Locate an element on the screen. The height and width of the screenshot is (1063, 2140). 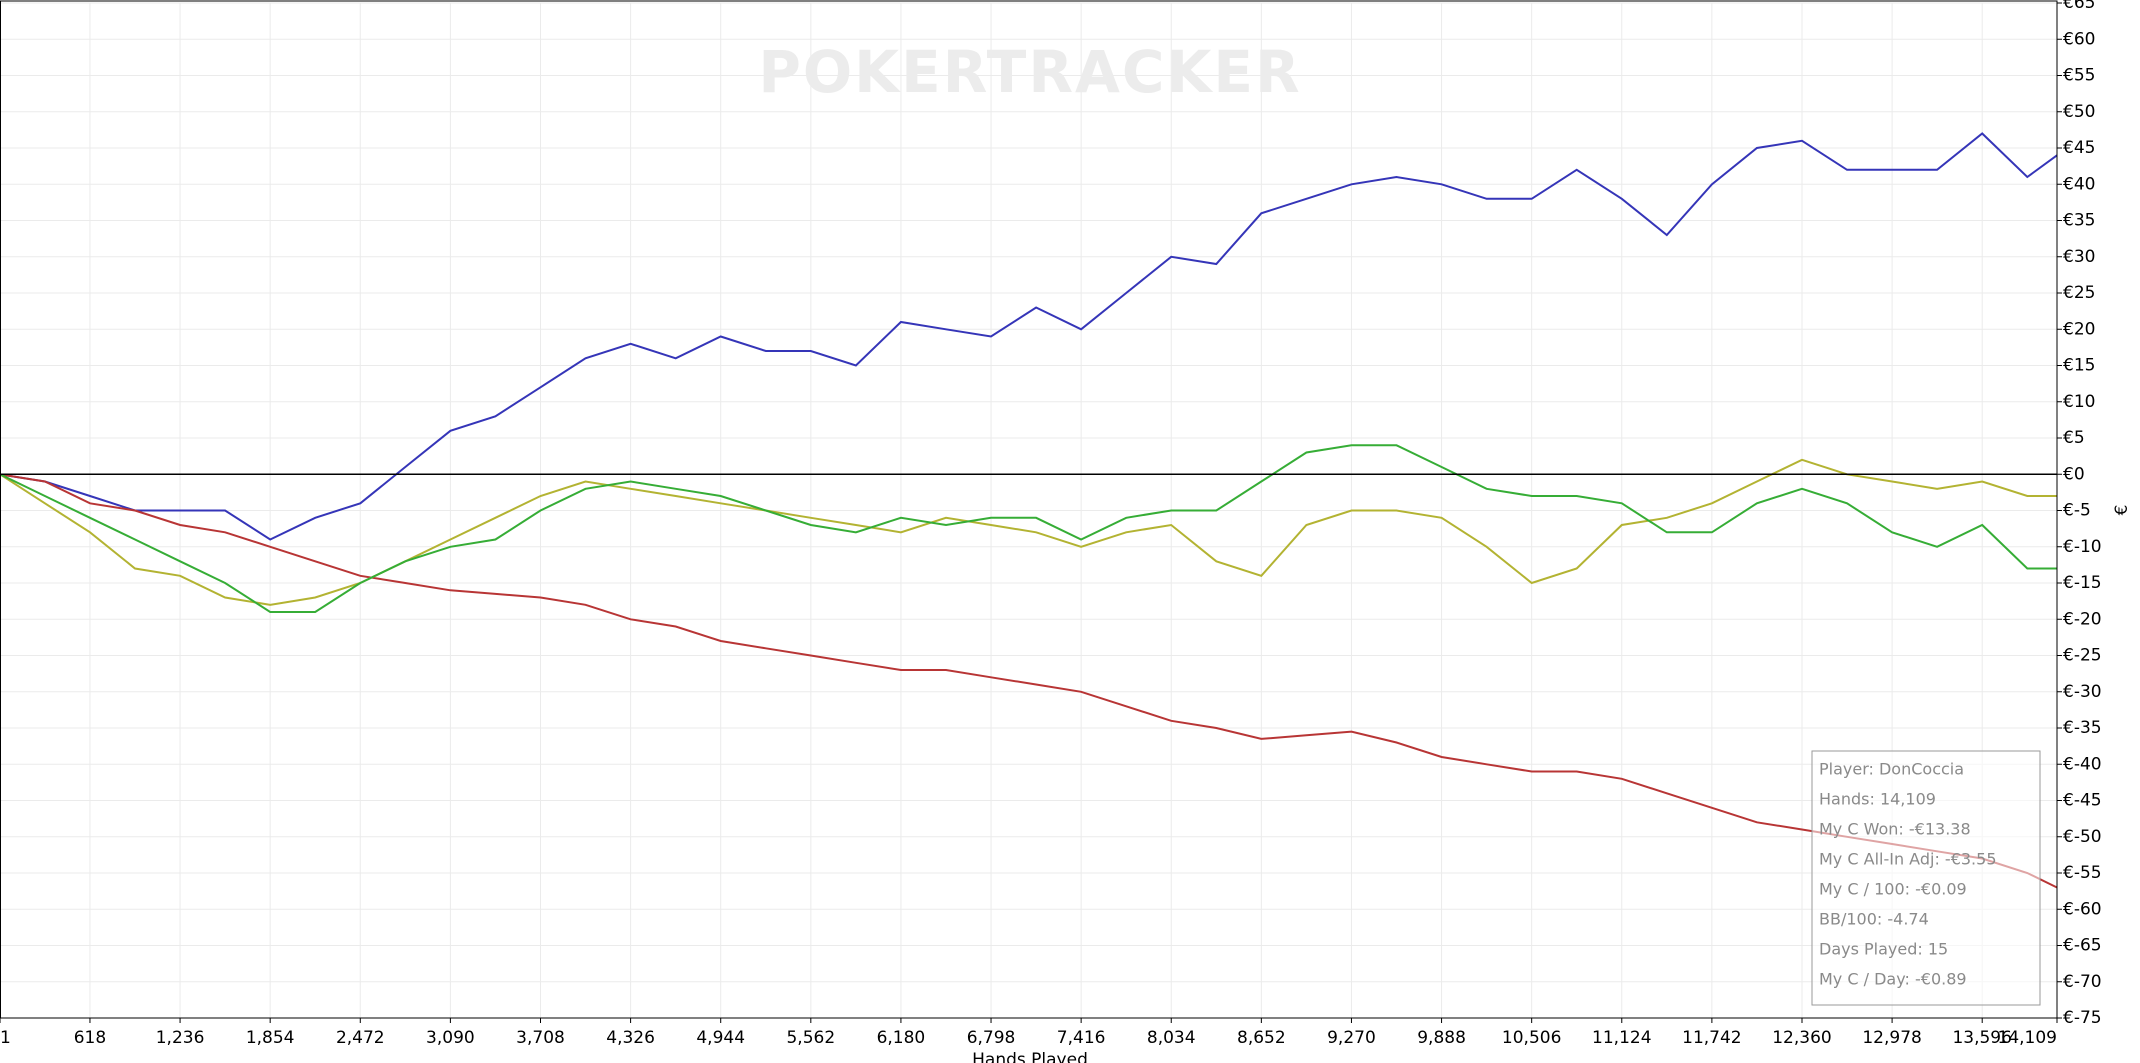
x-tick-label: 8,652 is located at coordinates (1261, 1038).